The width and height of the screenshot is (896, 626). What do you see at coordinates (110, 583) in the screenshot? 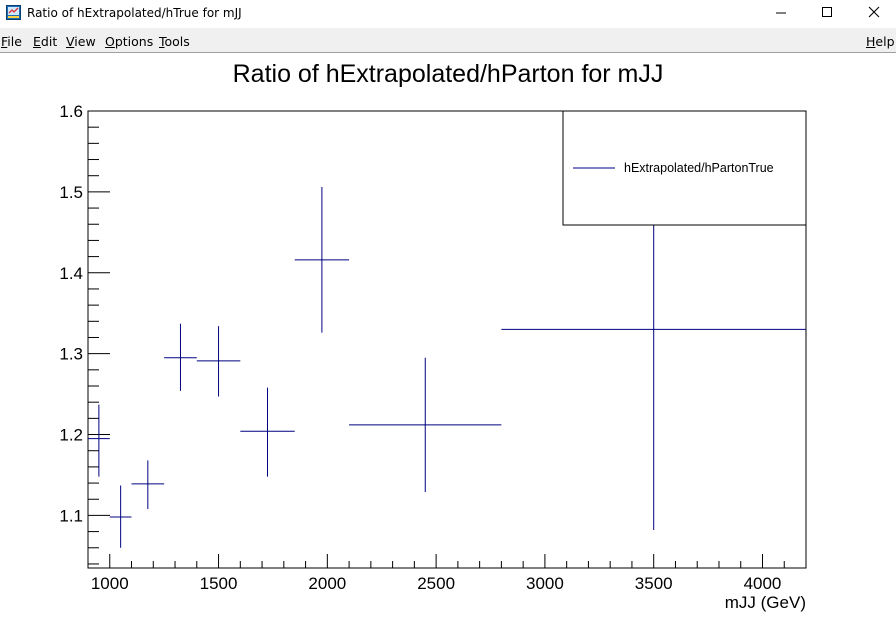
I see `x-tick-label: 1000` at bounding box center [110, 583].